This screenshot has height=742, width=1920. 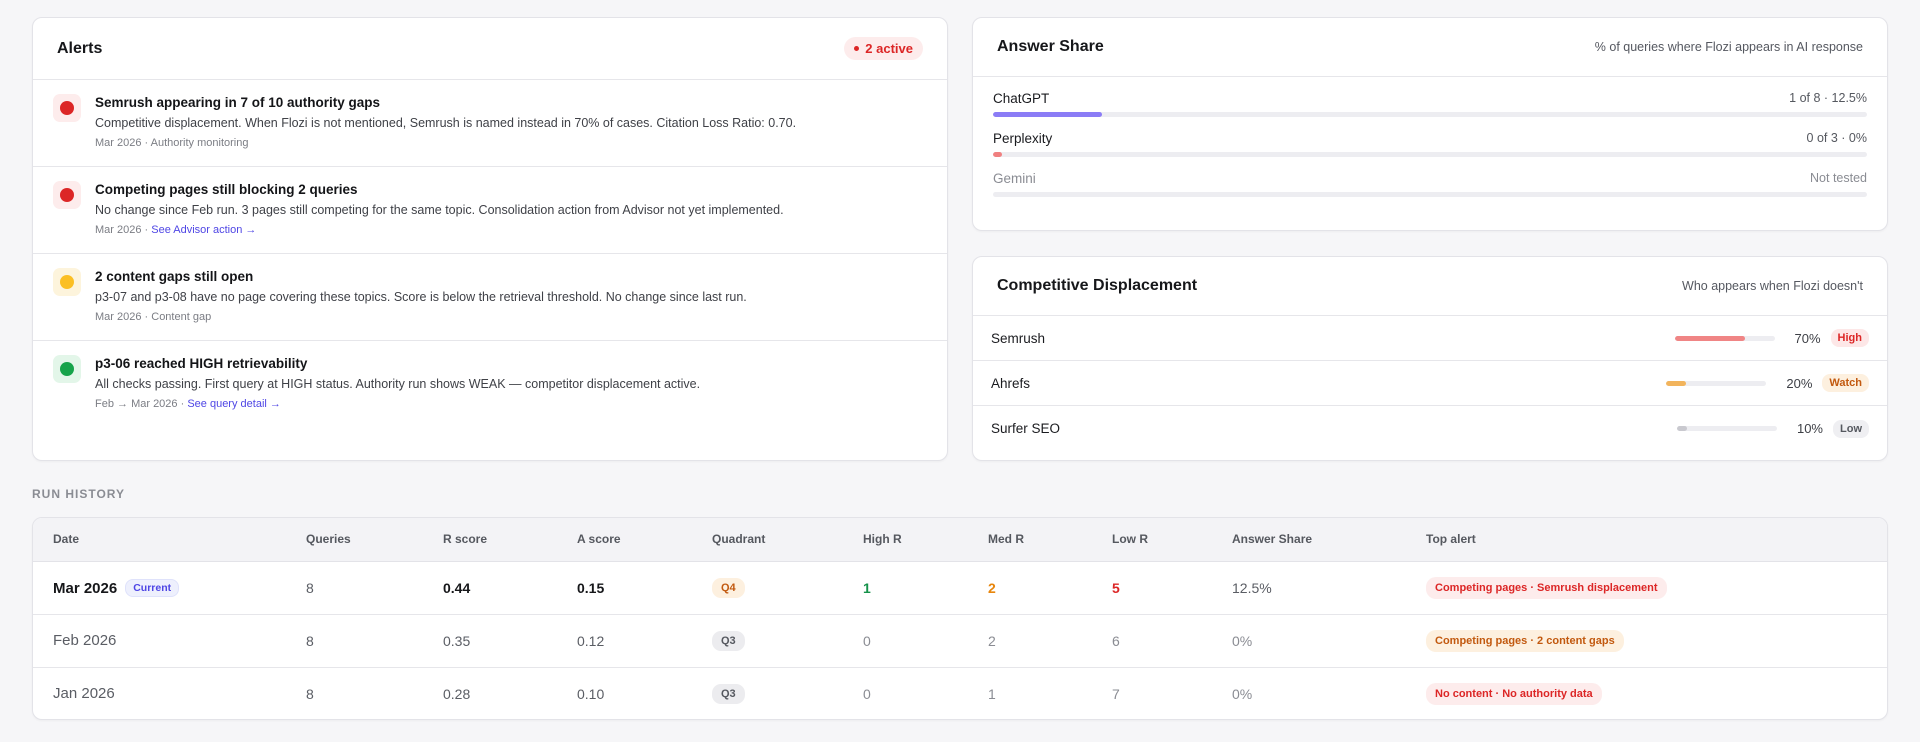 I want to click on alerts-header: Alerts 2 active, so click(x=490, y=49).